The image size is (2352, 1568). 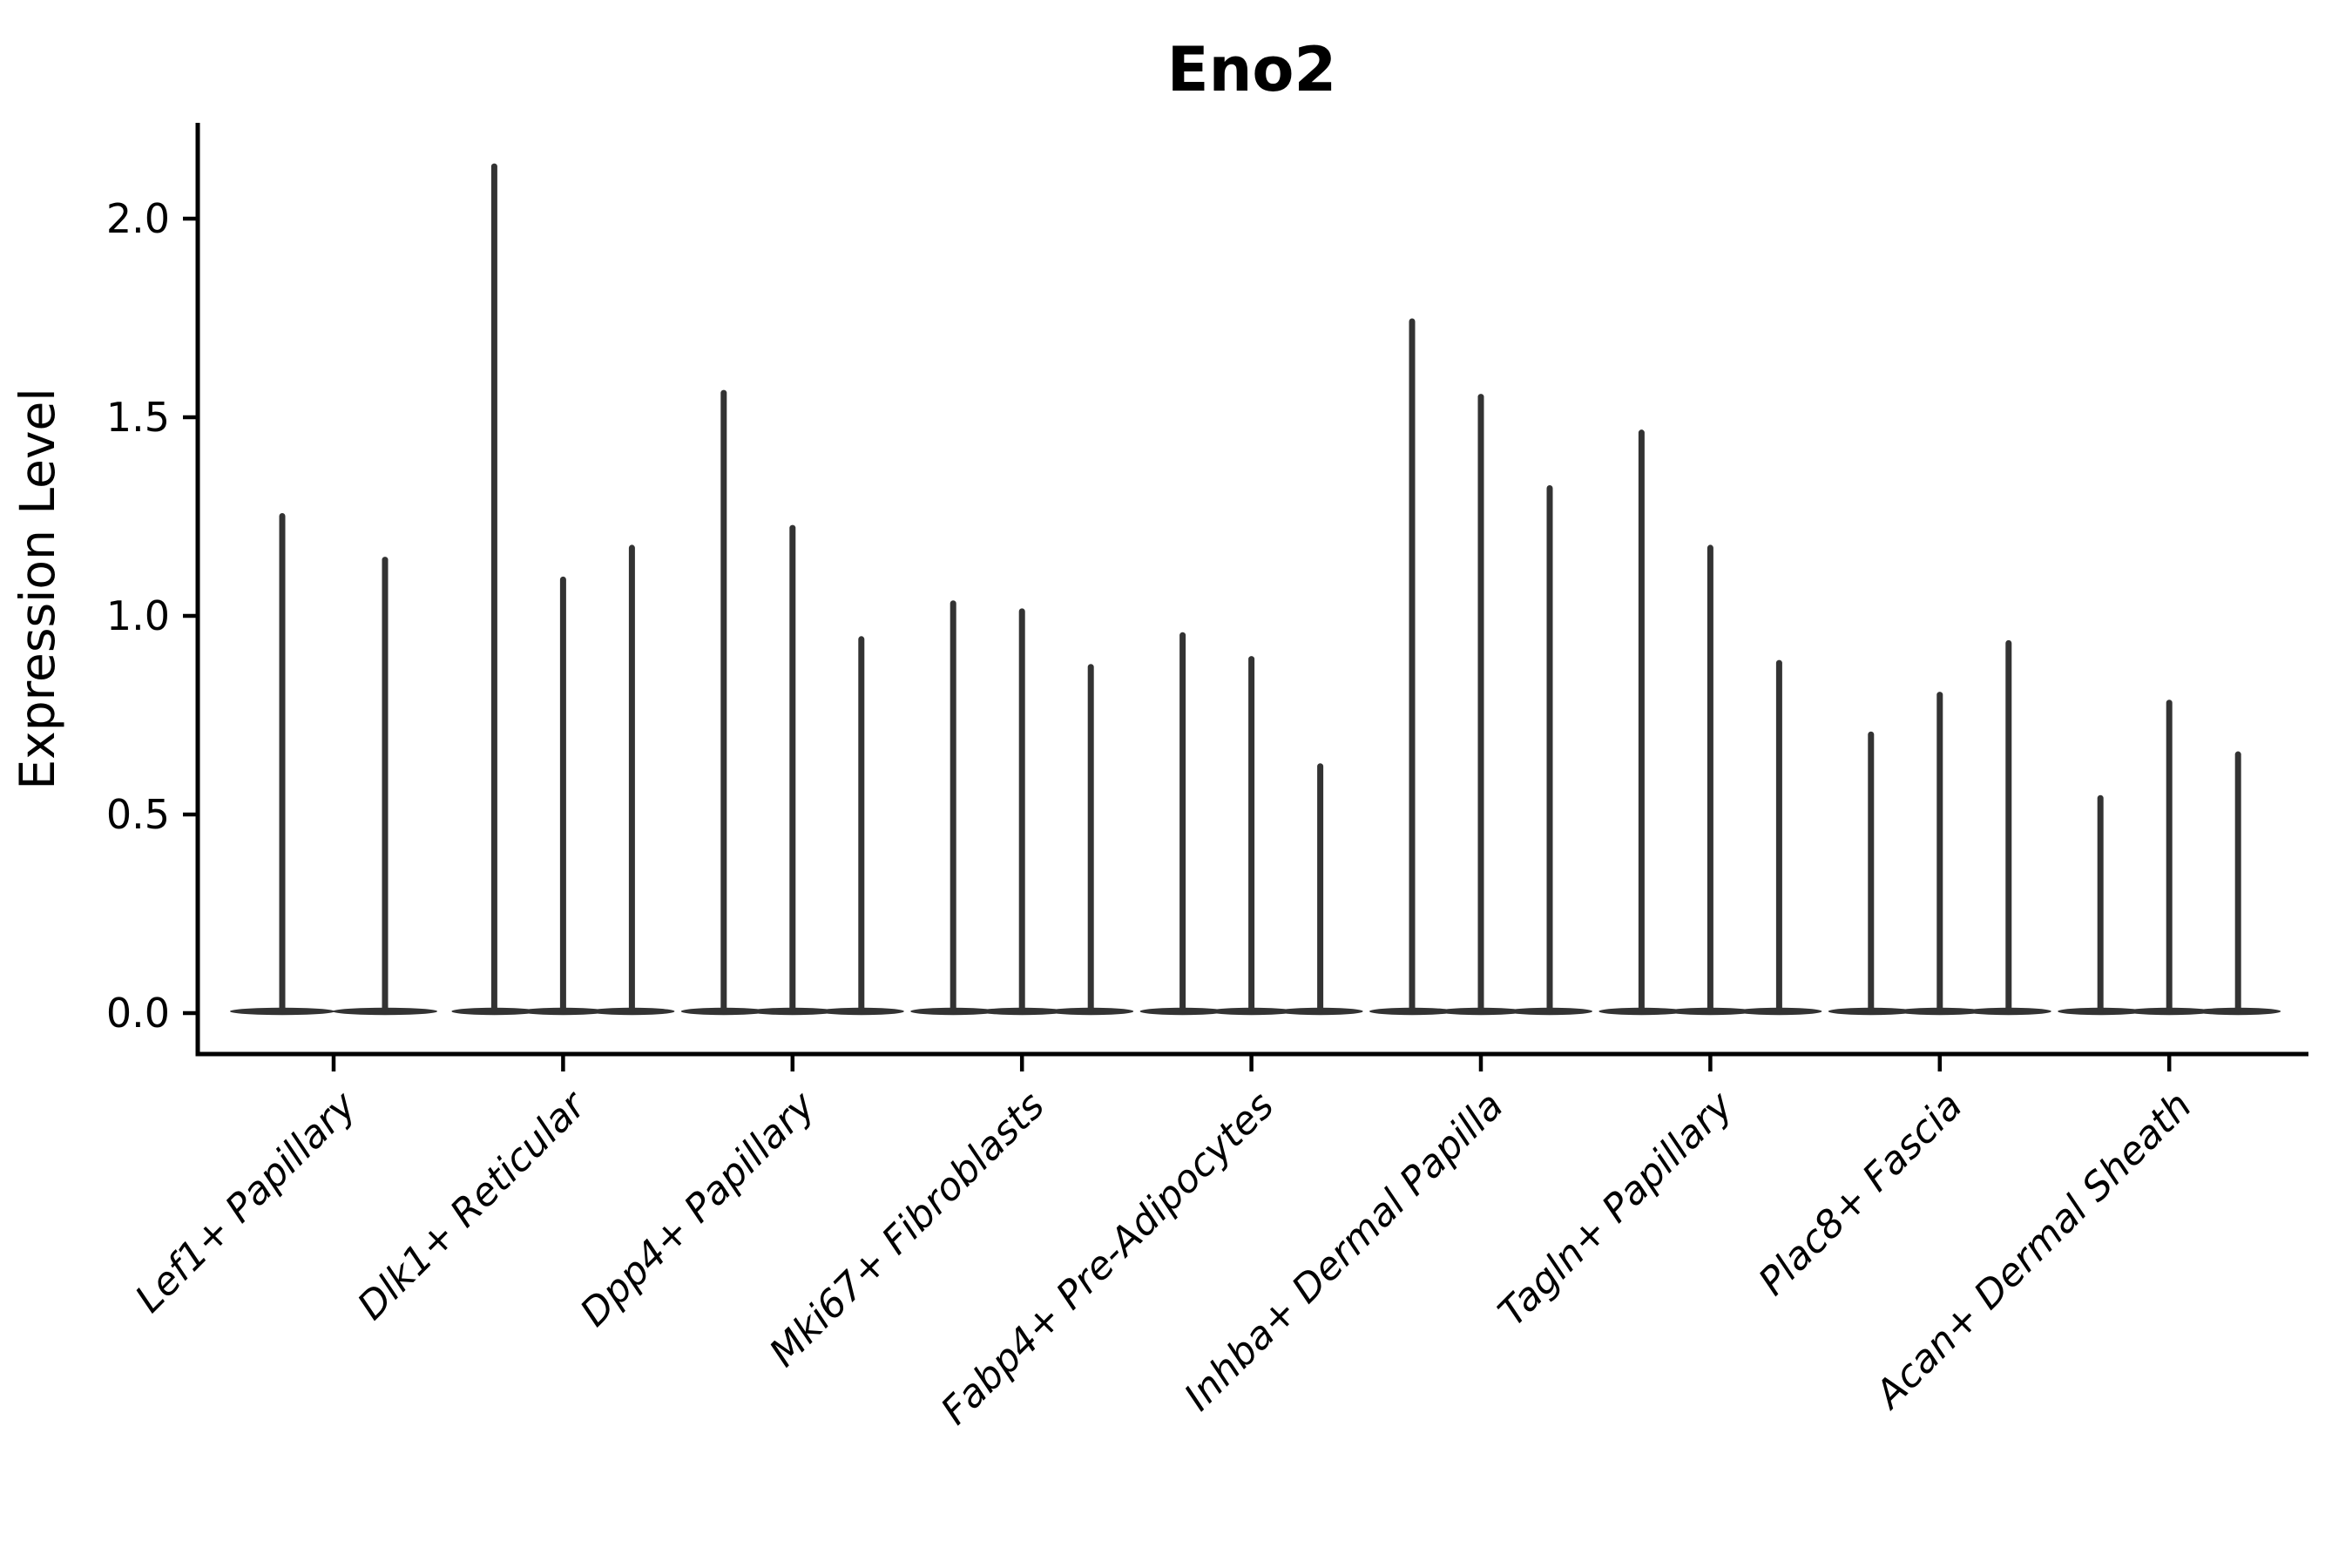 What do you see at coordinates (1860, 1194) in the screenshot?
I see `x-category-label: Plac8+ Fascia` at bounding box center [1860, 1194].